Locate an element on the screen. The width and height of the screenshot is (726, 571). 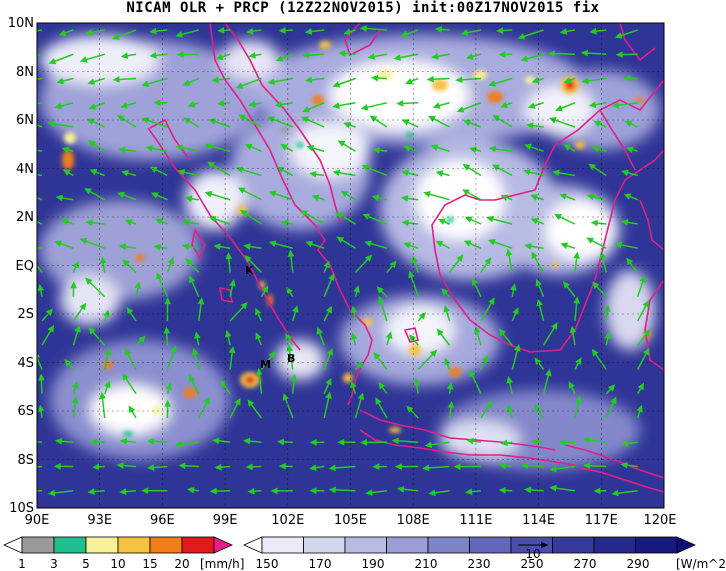
place-label-b: B is located at coordinates (291, 358).